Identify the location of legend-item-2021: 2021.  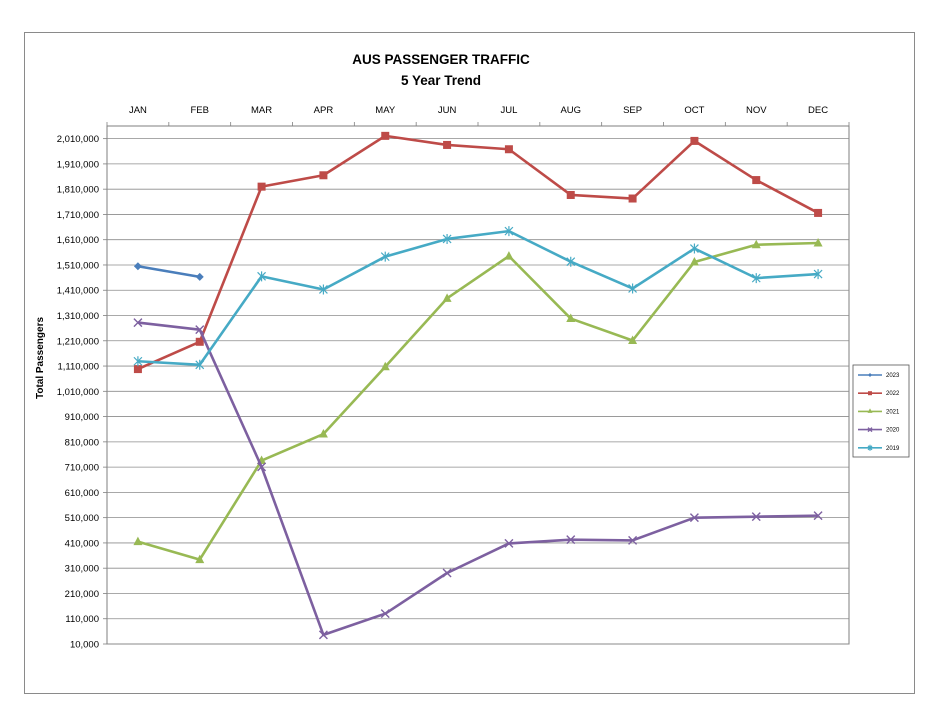
(879, 411).